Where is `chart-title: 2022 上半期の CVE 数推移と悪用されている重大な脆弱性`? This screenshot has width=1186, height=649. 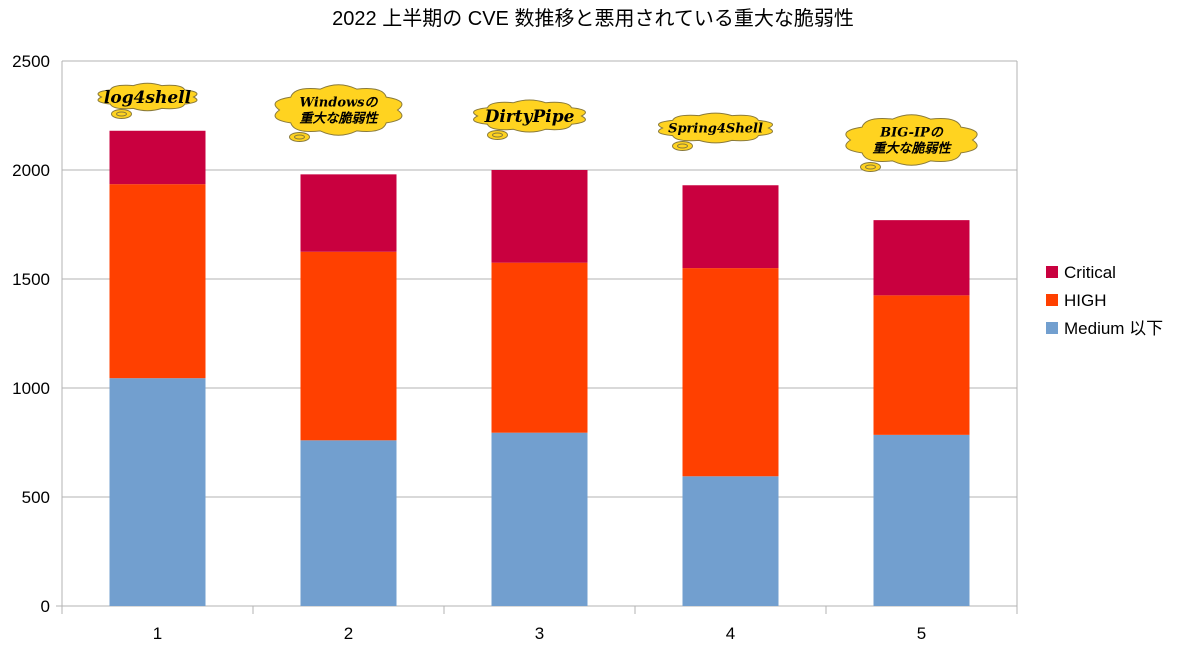
chart-title: 2022 上半期の CVE 数推移と悪用されている重大な脆弱性 is located at coordinates (593, 19).